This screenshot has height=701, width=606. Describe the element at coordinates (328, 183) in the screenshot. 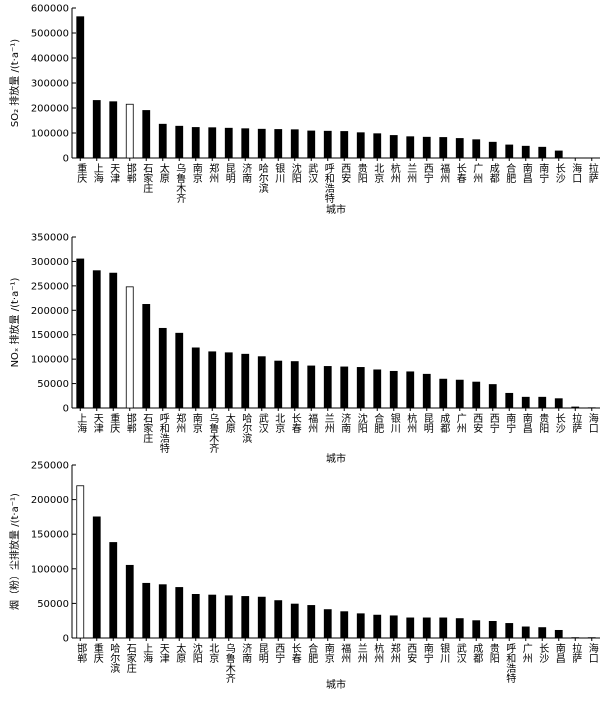

I see `x-tick-label: 呼和浩特` at that location.